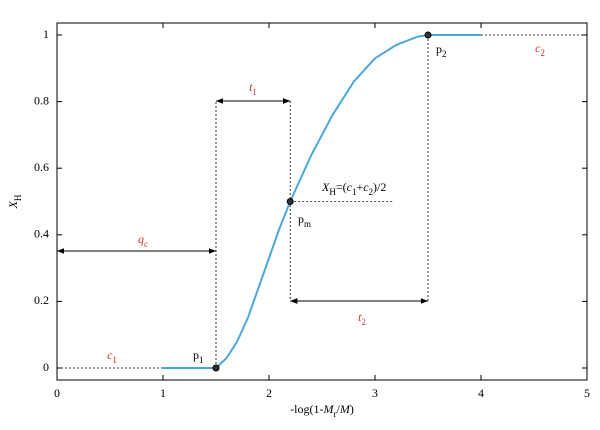 The width and height of the screenshot is (600, 430). I want to click on y-tick-label: 0.6, so click(41, 167).